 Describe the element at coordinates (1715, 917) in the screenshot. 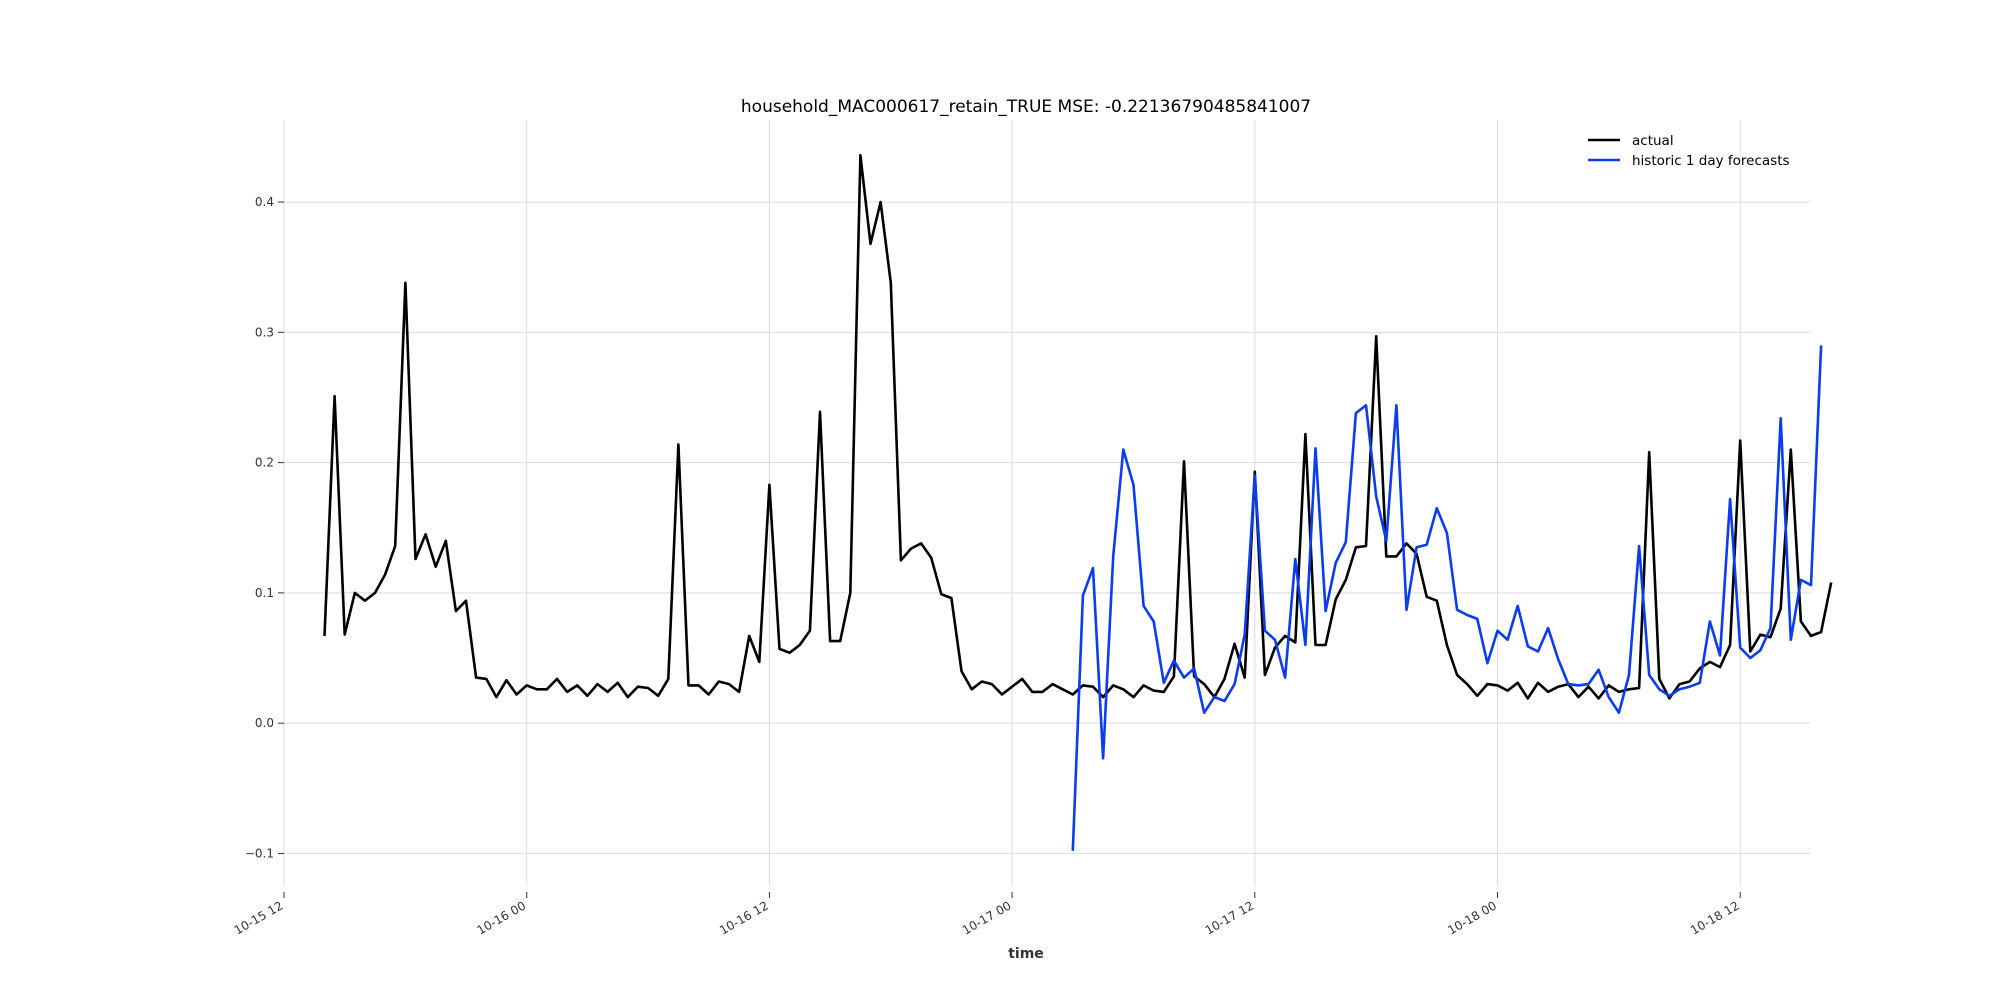

I see `x-tick-label-6: 10-18 12` at that location.